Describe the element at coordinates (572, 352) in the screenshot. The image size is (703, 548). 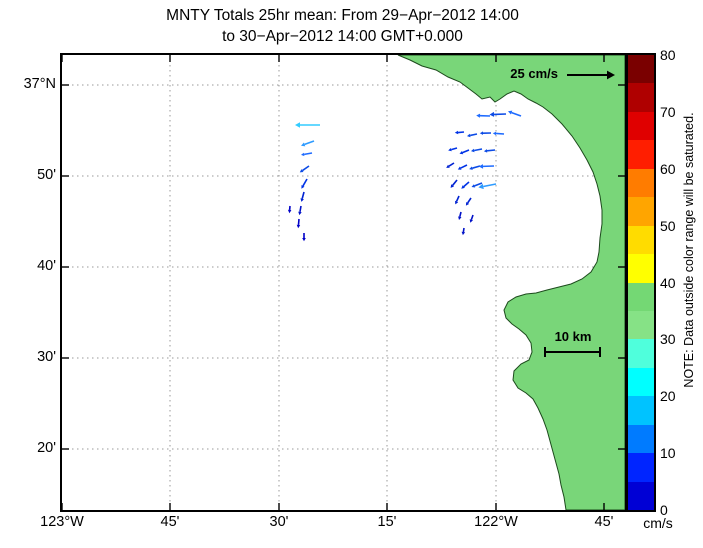
I see `scale-bar` at that location.